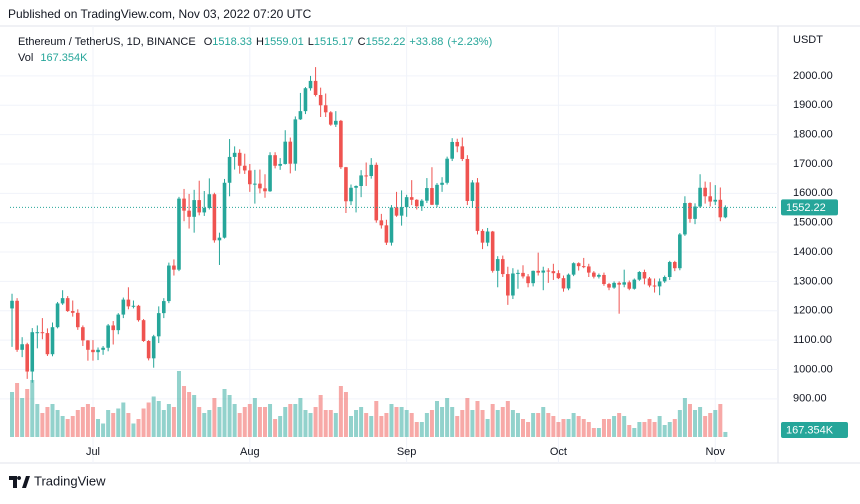  What do you see at coordinates (808, 40) in the screenshot?
I see `currency: USDT` at bounding box center [808, 40].